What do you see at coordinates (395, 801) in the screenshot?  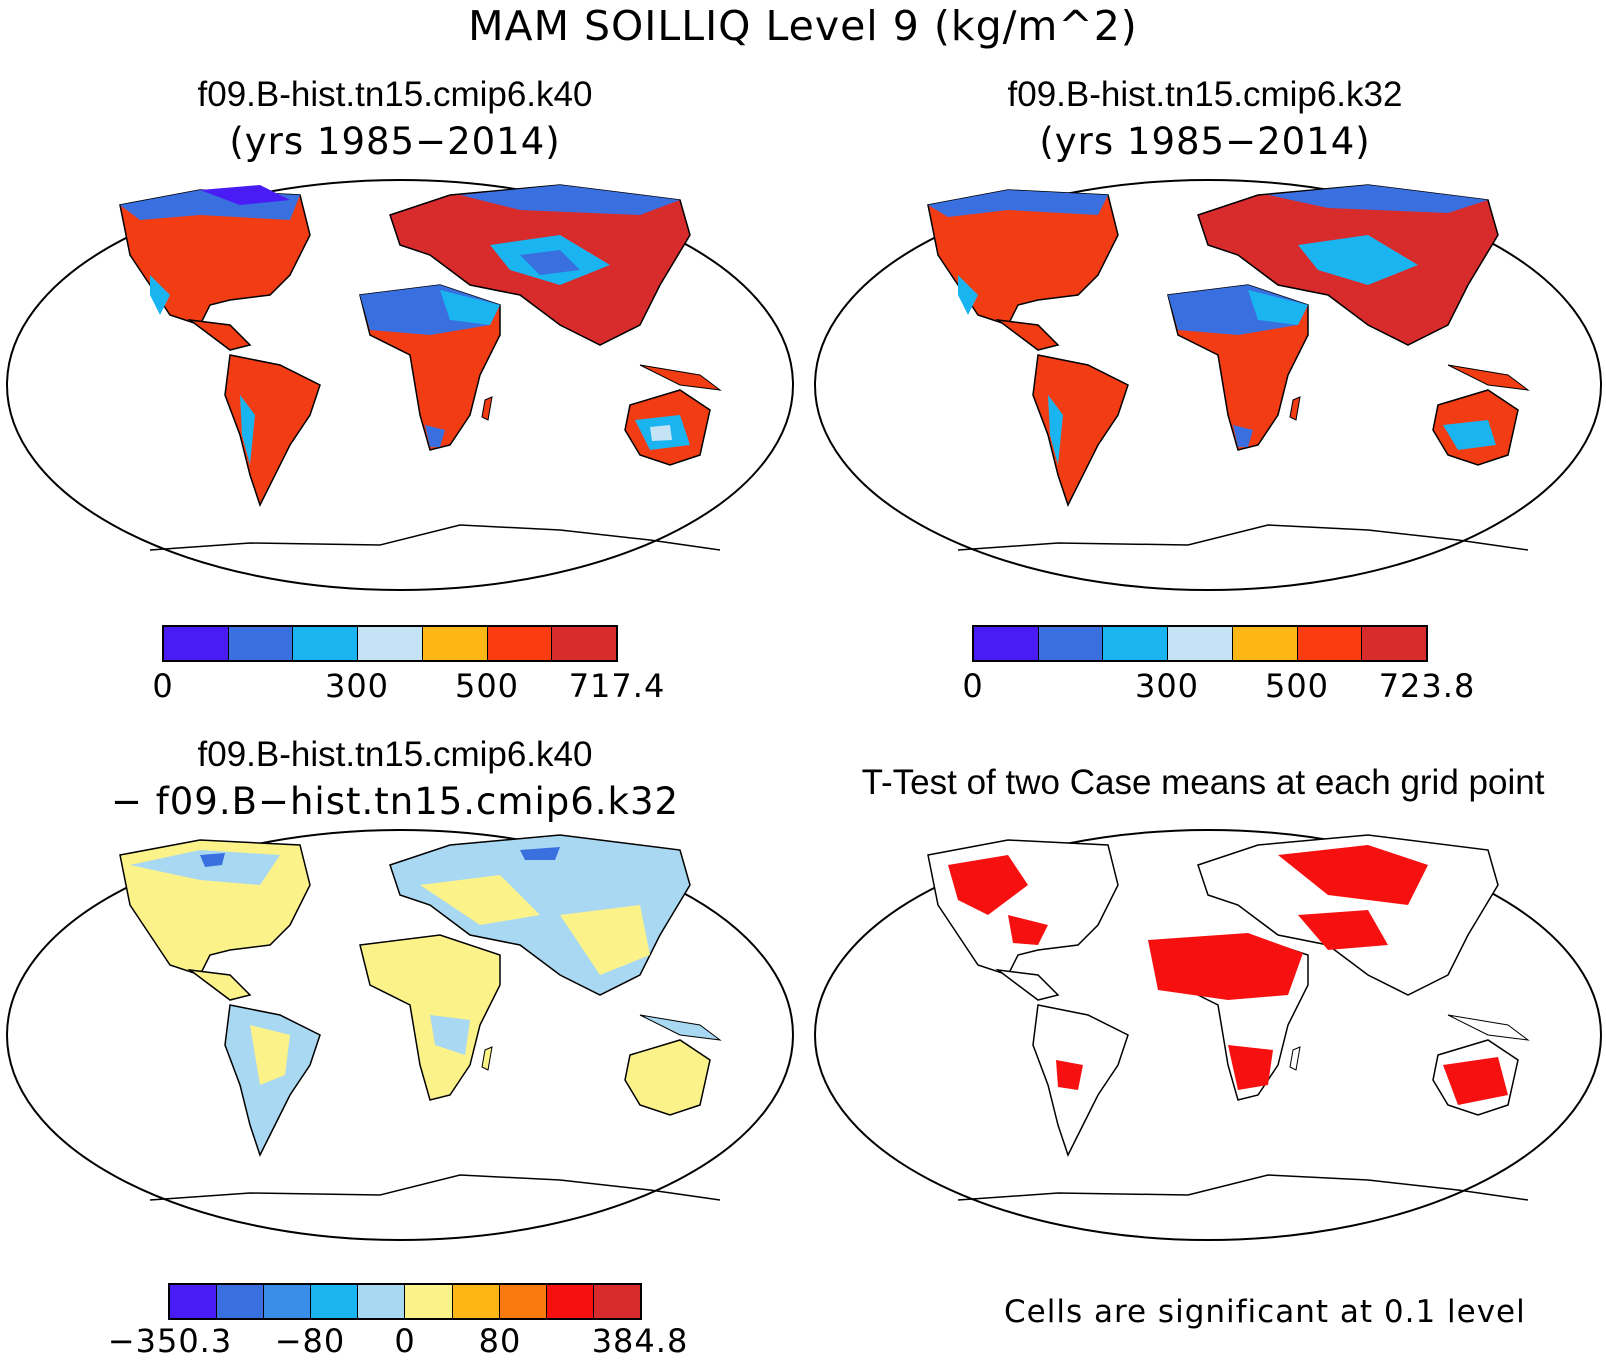 I see `panel-subtitle-bottom-left: − f09.B−hist.tn15.cmip6.k32` at bounding box center [395, 801].